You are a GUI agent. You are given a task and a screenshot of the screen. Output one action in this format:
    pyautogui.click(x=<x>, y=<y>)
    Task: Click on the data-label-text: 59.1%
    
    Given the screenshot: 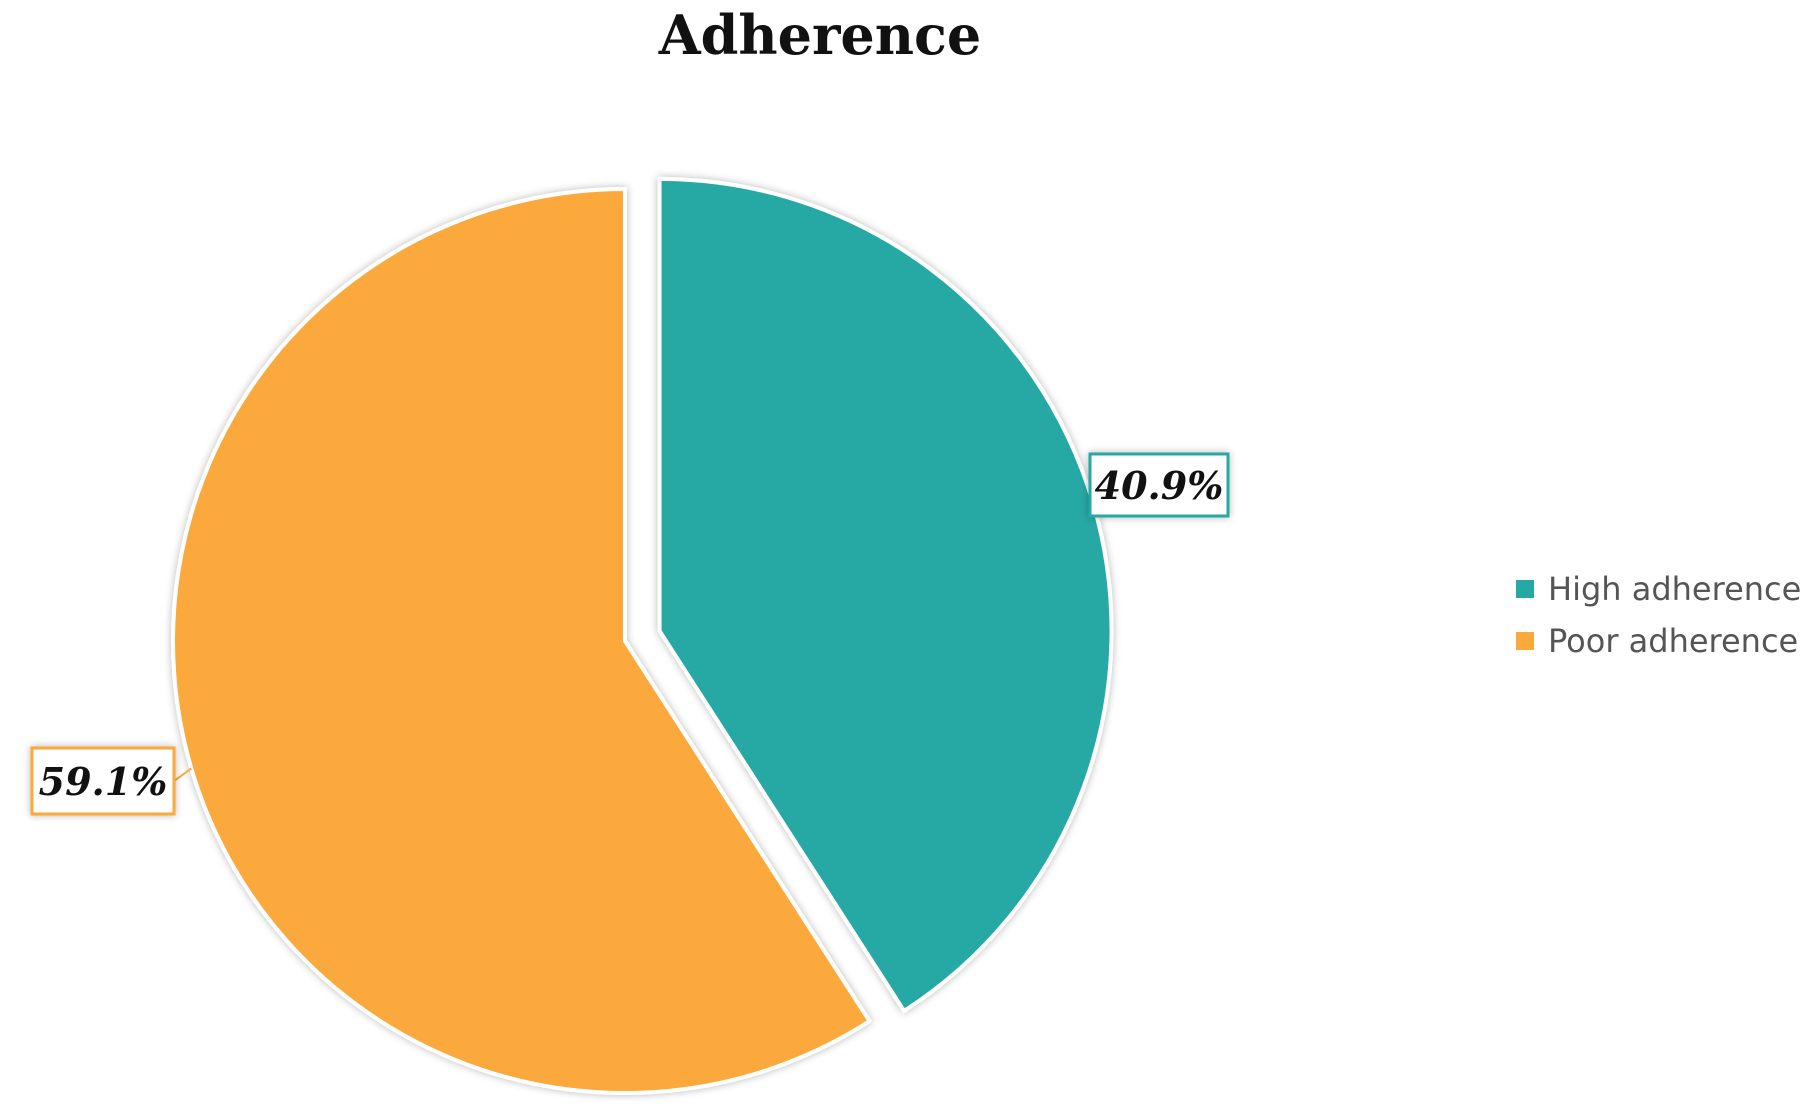 What is the action you would take?
    pyautogui.click(x=103, y=781)
    